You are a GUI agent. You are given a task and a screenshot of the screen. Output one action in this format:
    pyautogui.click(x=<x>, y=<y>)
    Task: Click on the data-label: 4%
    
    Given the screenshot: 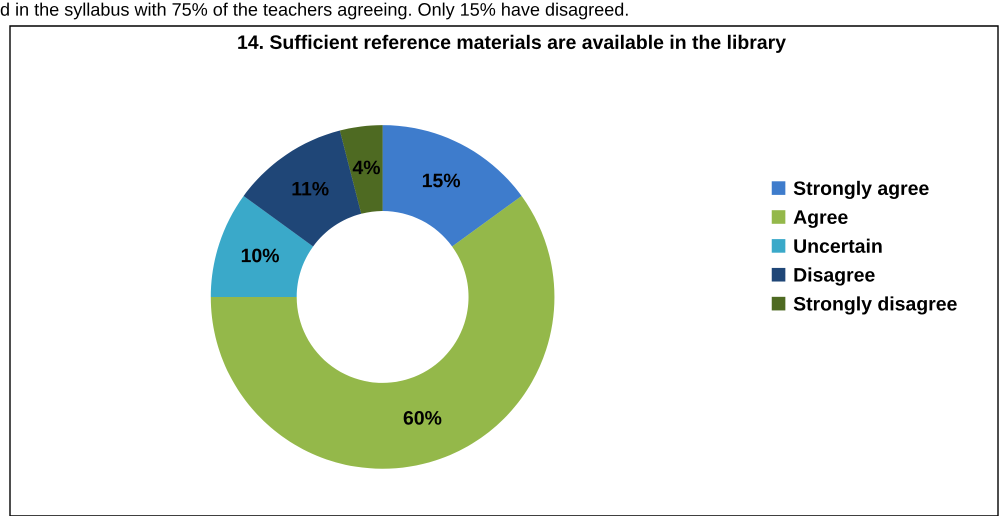 What is the action you would take?
    pyautogui.click(x=366, y=167)
    